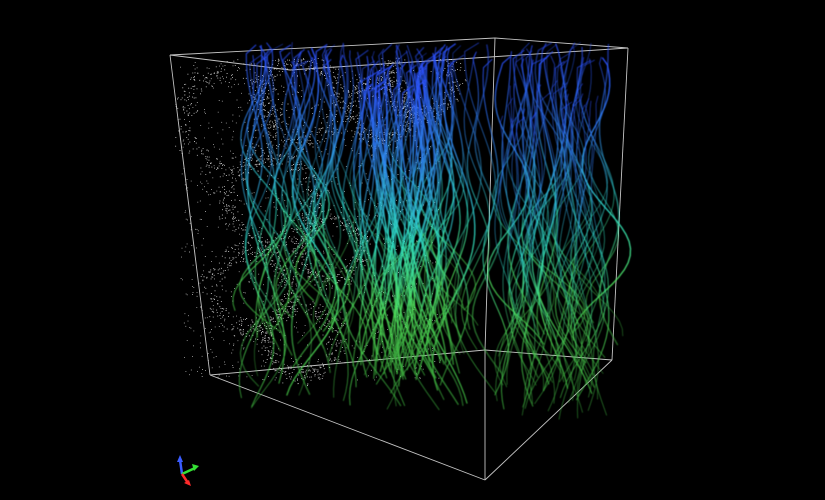 This screenshot has width=825, height=500. What do you see at coordinates (181, 467) in the screenshot?
I see `z-axis-icon` at bounding box center [181, 467].